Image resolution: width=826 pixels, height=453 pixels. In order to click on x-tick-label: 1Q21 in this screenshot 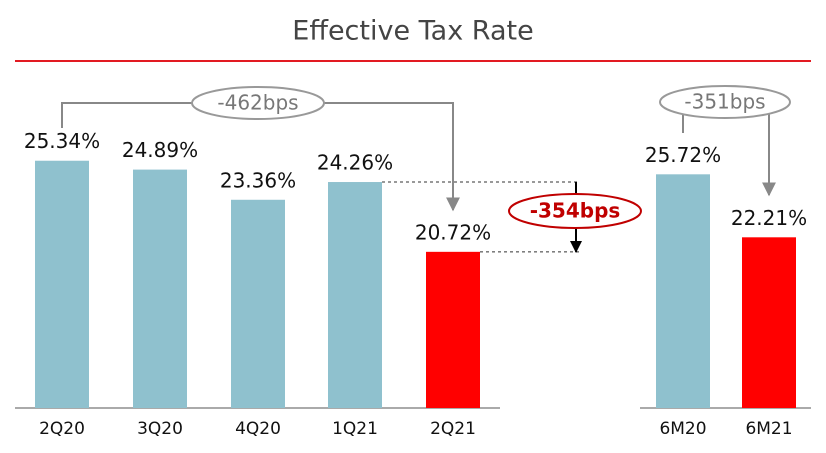, I will do `click(355, 429)`.